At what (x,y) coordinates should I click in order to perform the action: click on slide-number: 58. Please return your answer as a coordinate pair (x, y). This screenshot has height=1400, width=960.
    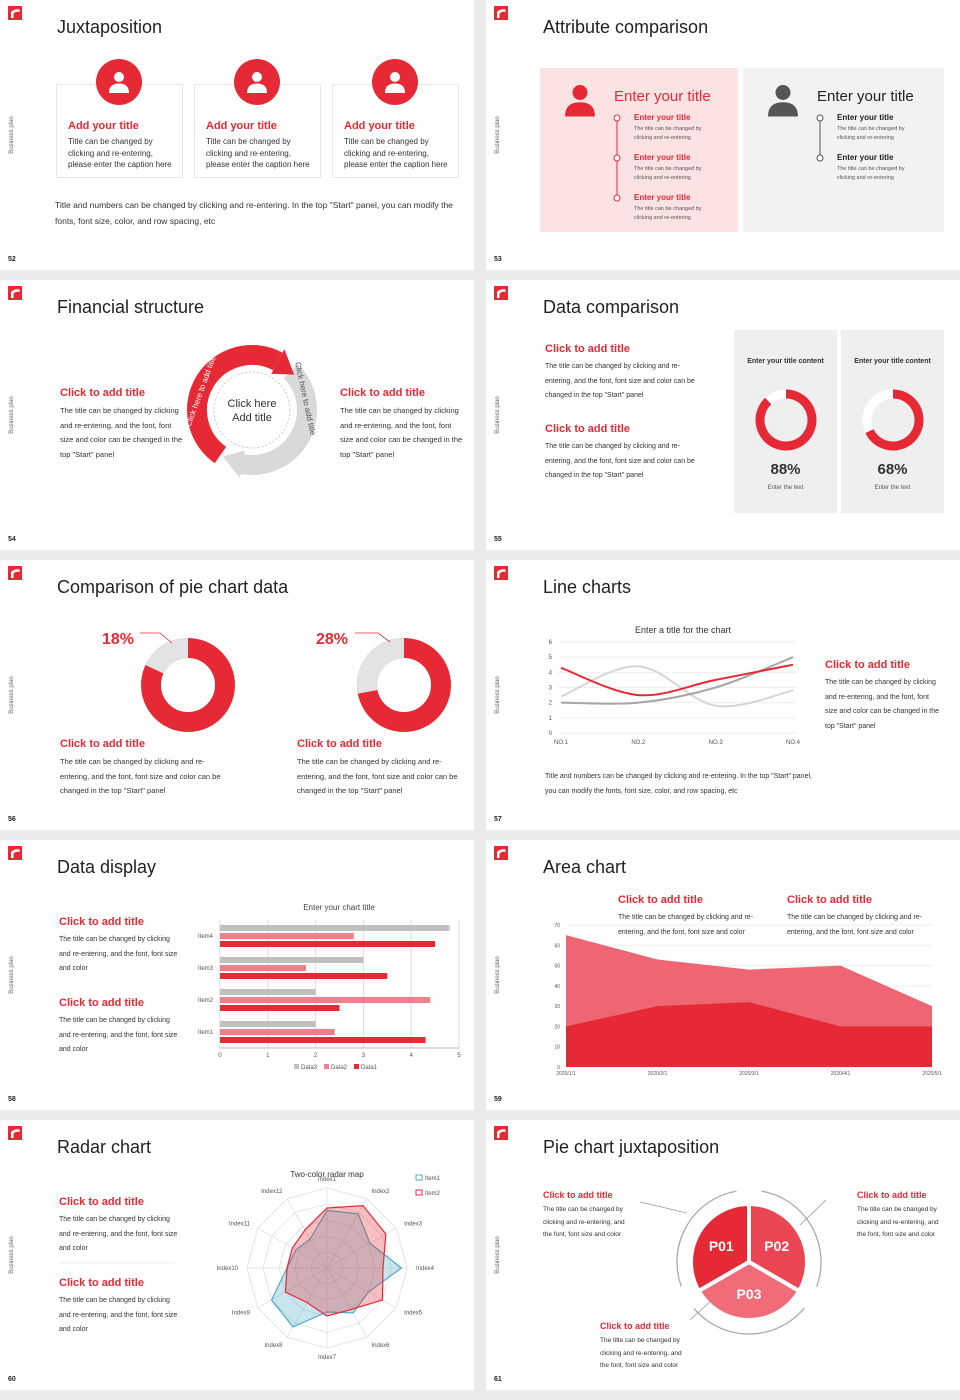
    Looking at the image, I should click on (12, 1099).